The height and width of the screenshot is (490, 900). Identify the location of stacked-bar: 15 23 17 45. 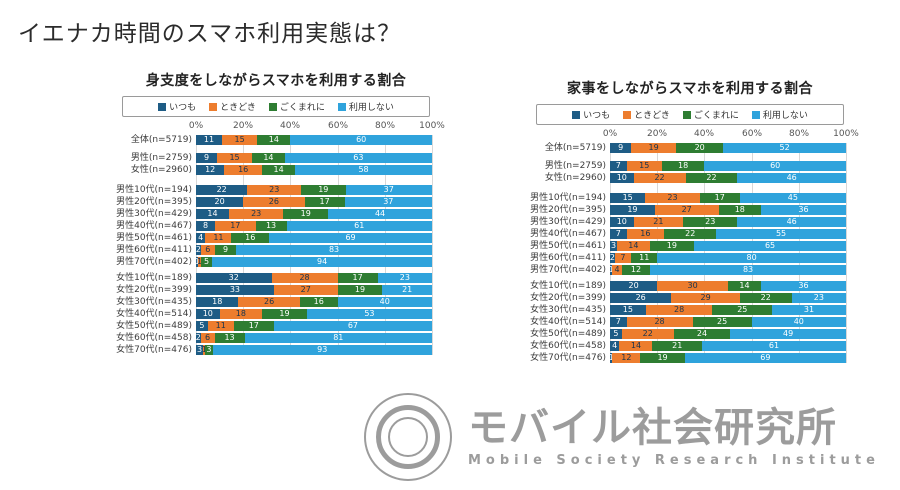
(728, 198).